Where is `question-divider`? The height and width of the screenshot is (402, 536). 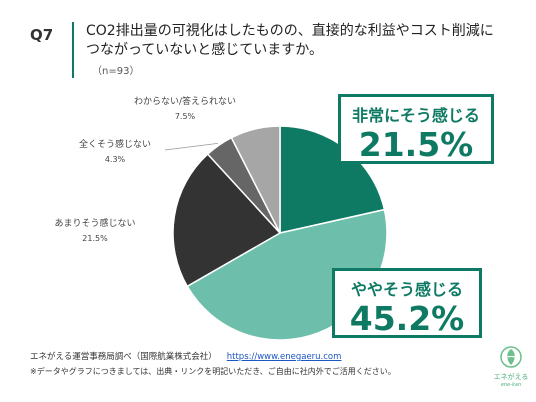
question-divider is located at coordinates (73, 50).